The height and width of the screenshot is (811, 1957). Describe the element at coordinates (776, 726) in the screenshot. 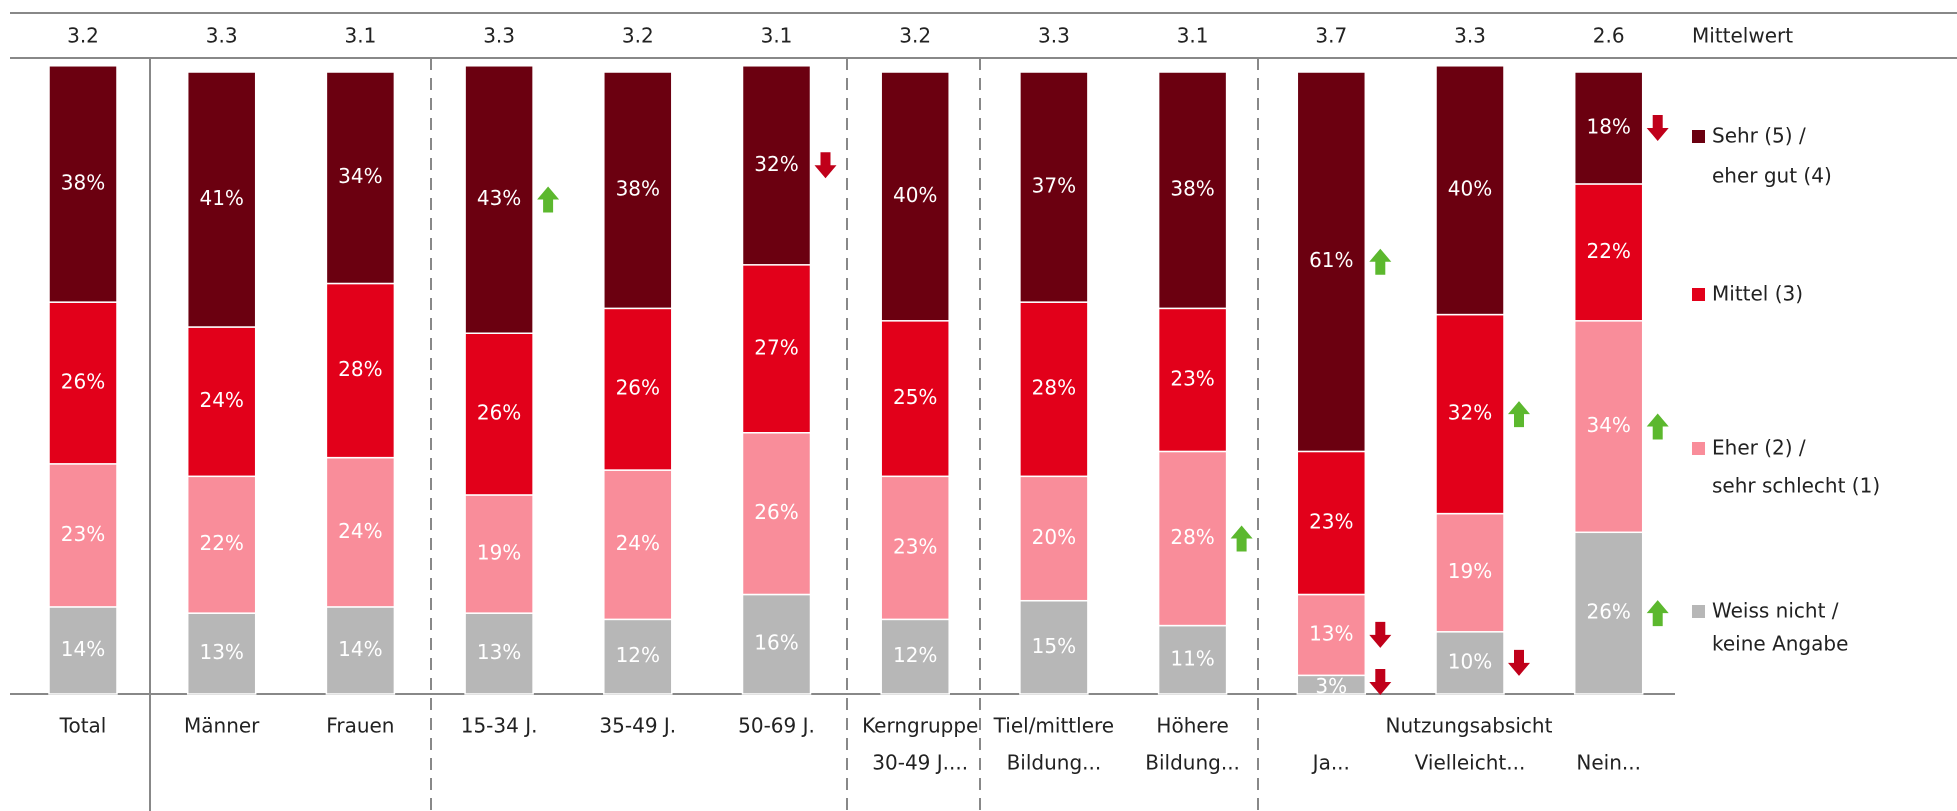

I see `x-tick-label: 50-69 J.` at that location.